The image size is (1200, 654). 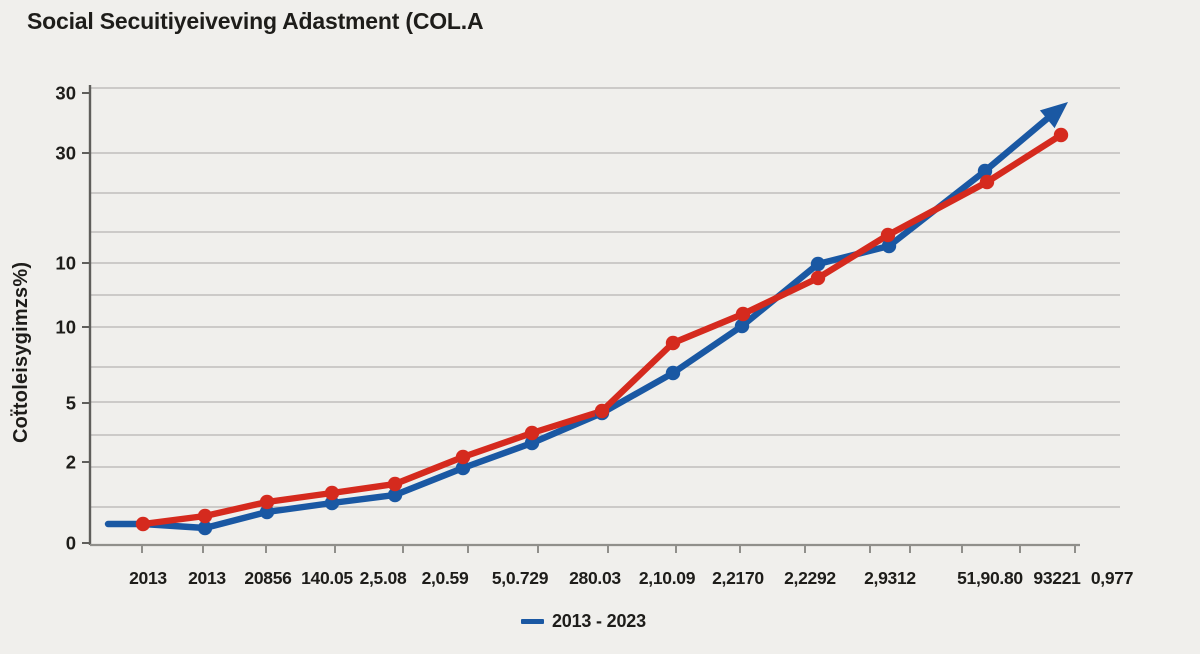 I want to click on x-tick-label: 93221, so click(x=1057, y=578).